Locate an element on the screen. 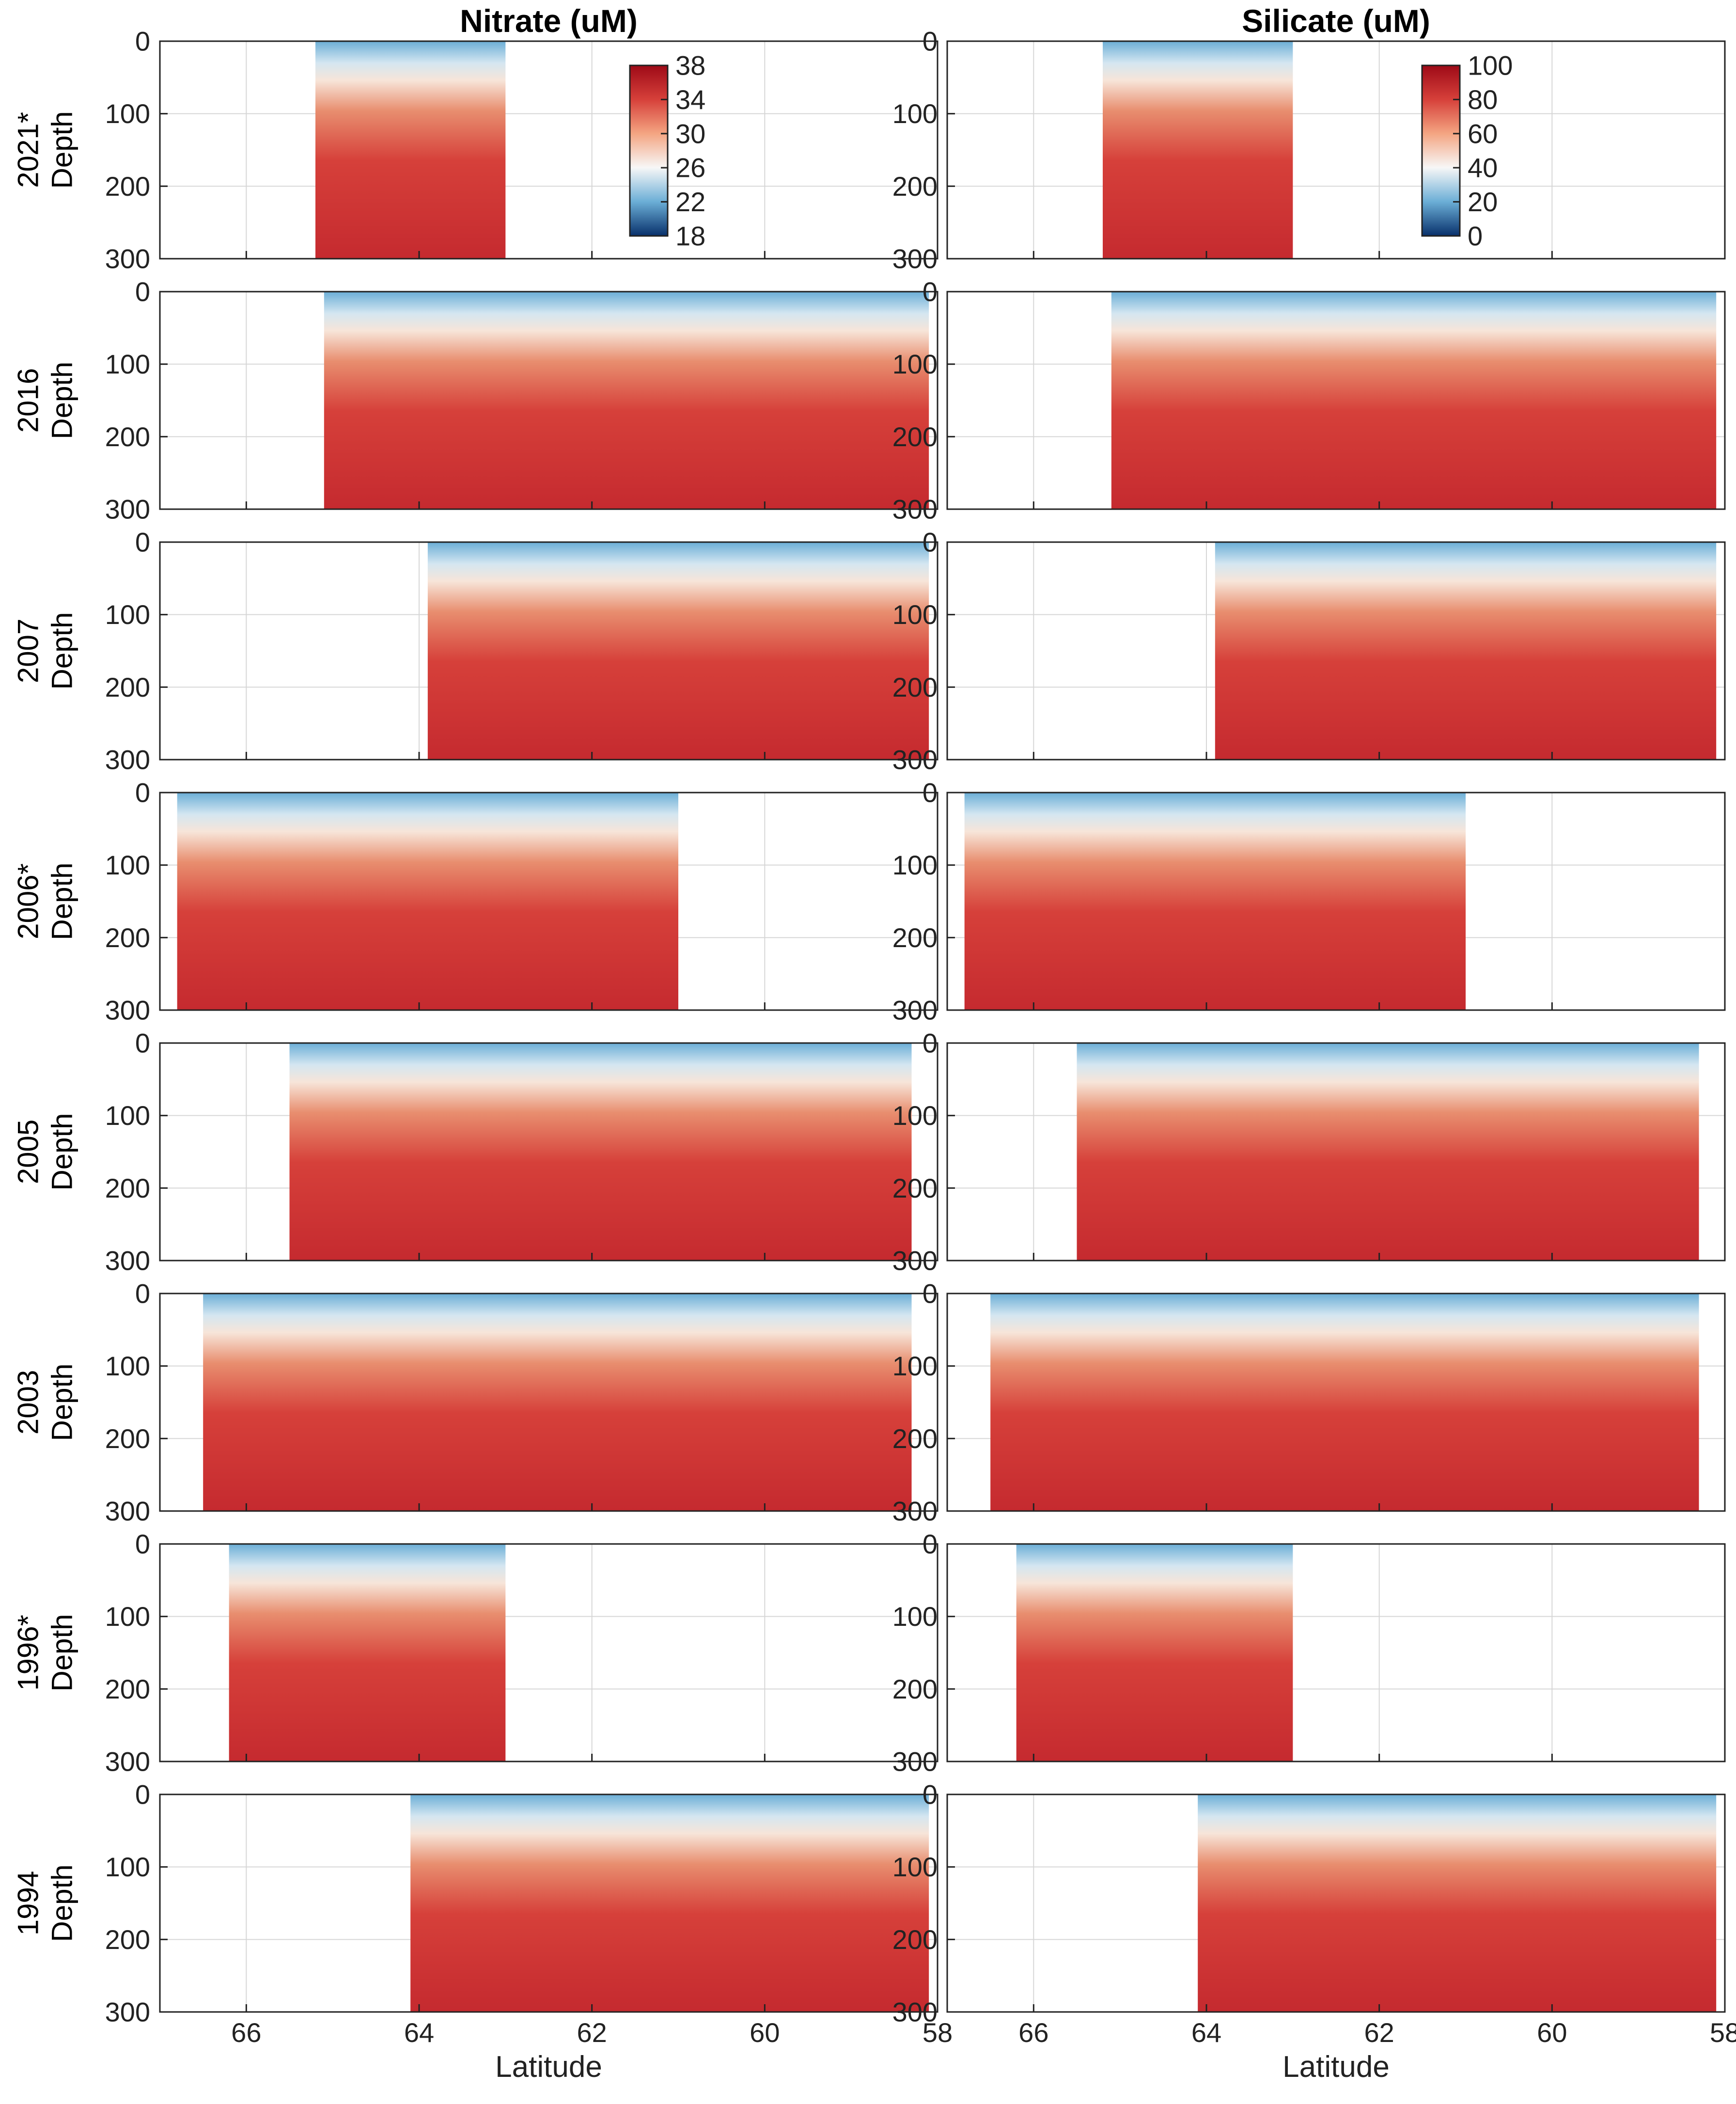 The image size is (1736, 2104). colorbar-tick-label: 100 is located at coordinates (1490, 65).